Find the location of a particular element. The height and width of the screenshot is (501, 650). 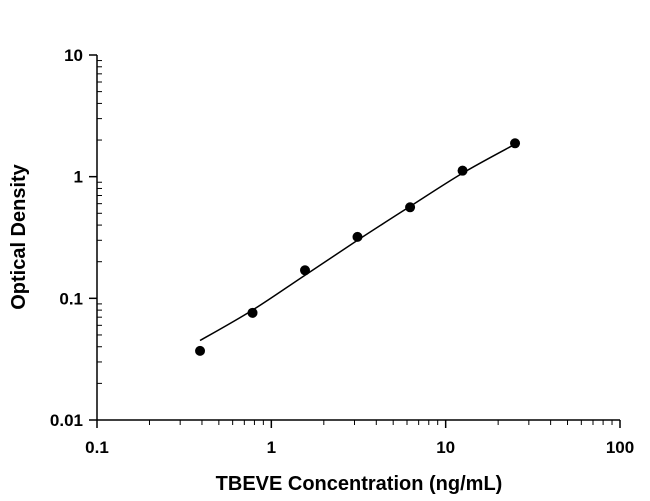

x-tick-label: 0.1 is located at coordinates (97, 447).